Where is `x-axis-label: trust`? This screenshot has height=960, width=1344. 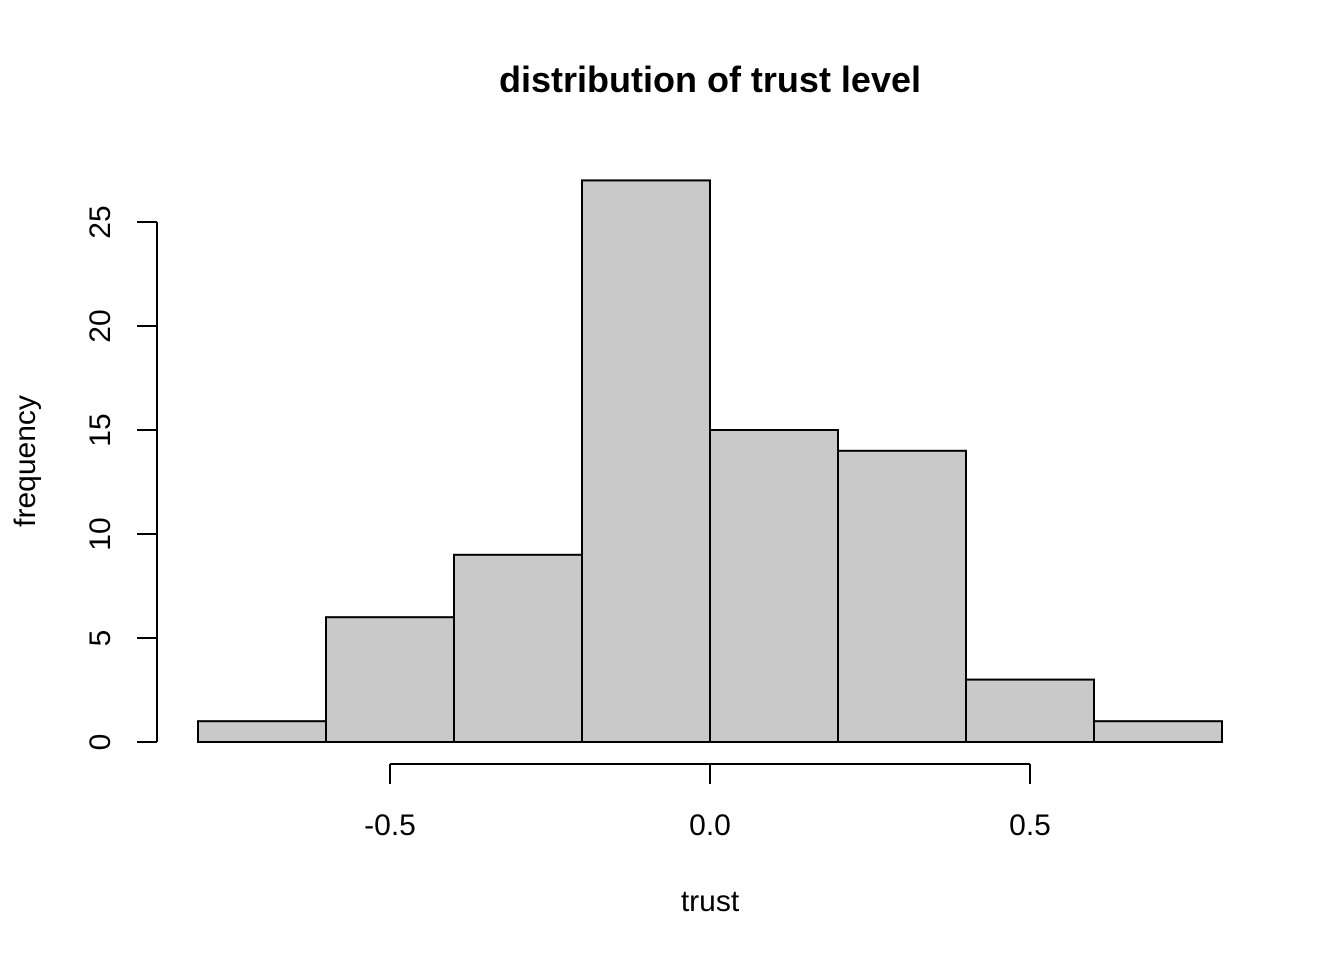 x-axis-label: trust is located at coordinates (710, 901).